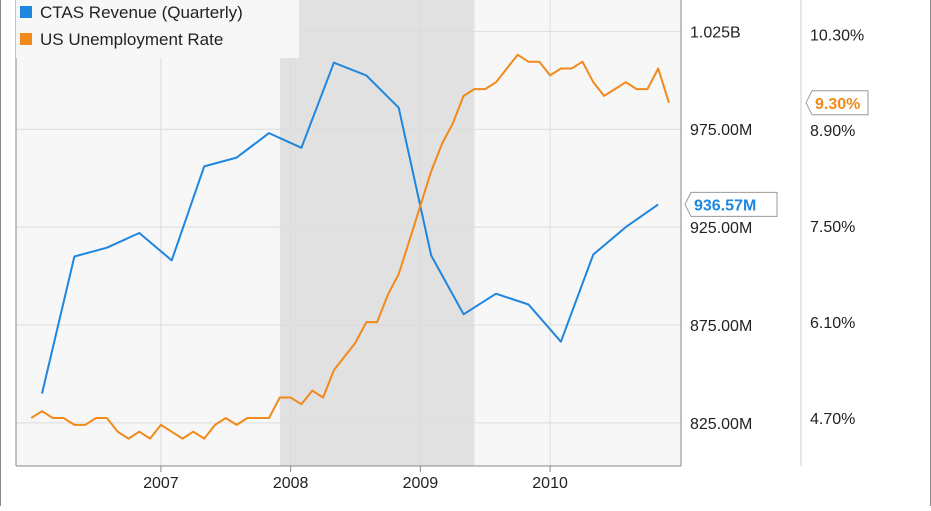  Describe the element at coordinates (161, 483) in the screenshot. I see `x-axis-tick-label: 2007` at that location.